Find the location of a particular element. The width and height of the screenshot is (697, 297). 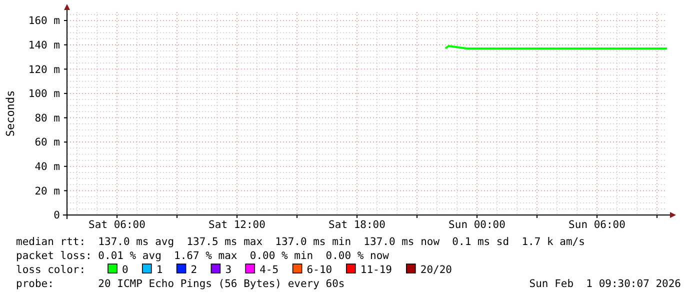

text: median rtt: 137.0 ms avg 137.5 ms max 137.0 ms min 137.0 ms now 0.1 ms sd 1.7 k am/s is located at coordinates (300, 242).